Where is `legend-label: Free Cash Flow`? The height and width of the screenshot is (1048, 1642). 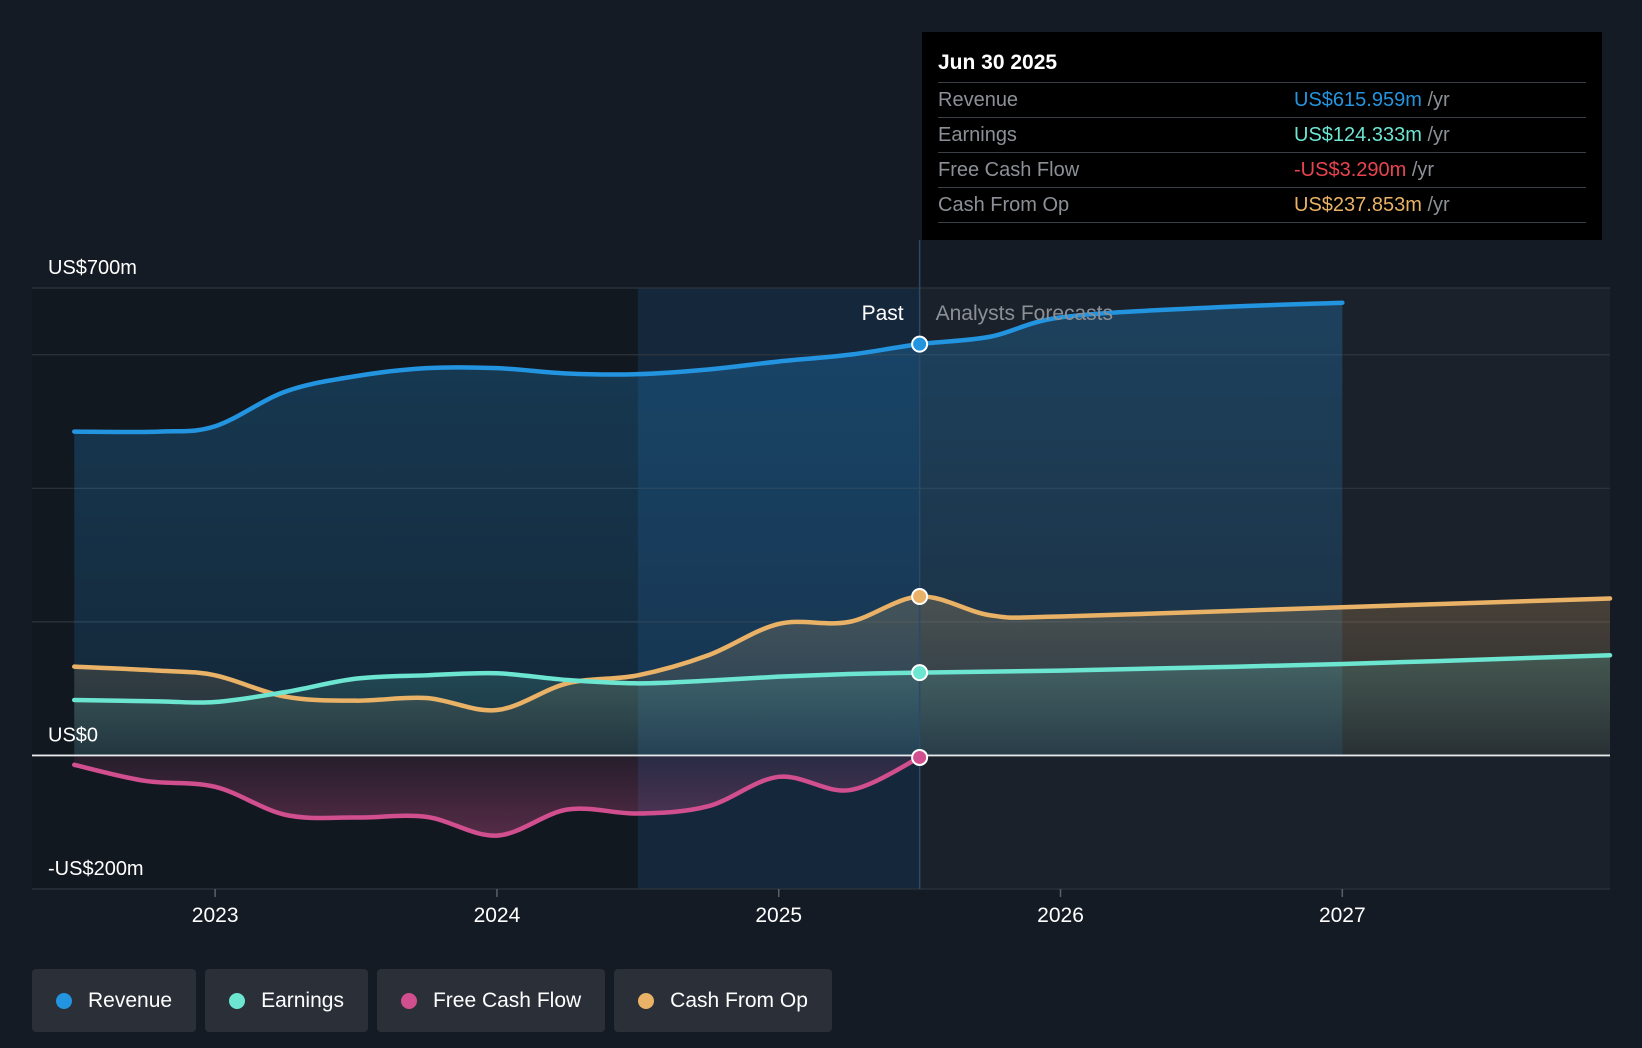 legend-label: Free Cash Flow is located at coordinates (507, 1000).